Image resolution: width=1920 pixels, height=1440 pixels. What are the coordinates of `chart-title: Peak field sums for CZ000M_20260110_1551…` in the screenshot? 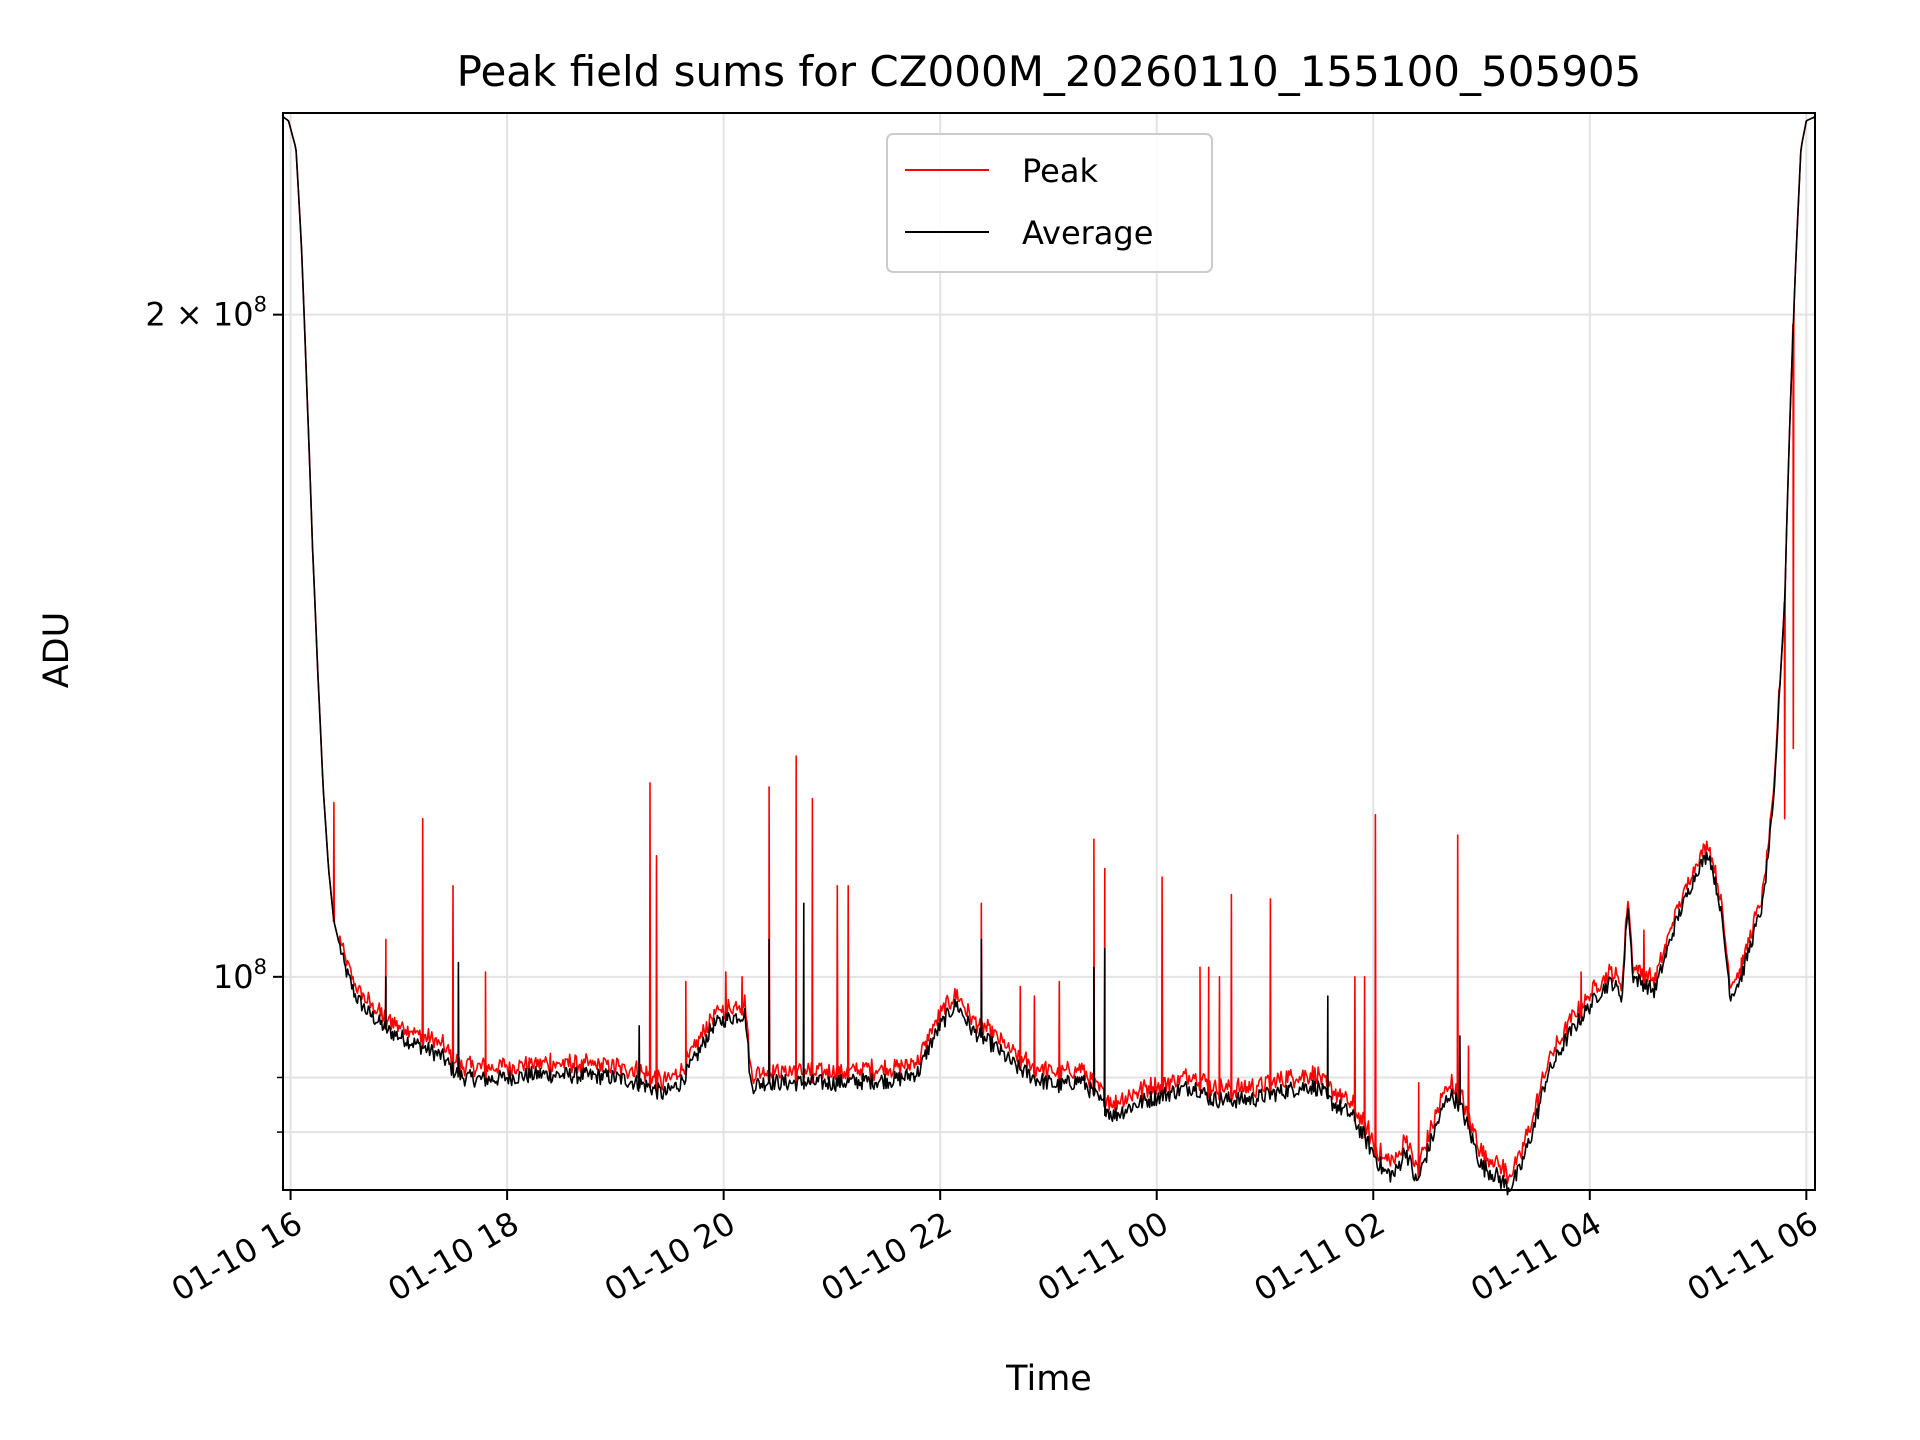 It's located at (1049, 71).